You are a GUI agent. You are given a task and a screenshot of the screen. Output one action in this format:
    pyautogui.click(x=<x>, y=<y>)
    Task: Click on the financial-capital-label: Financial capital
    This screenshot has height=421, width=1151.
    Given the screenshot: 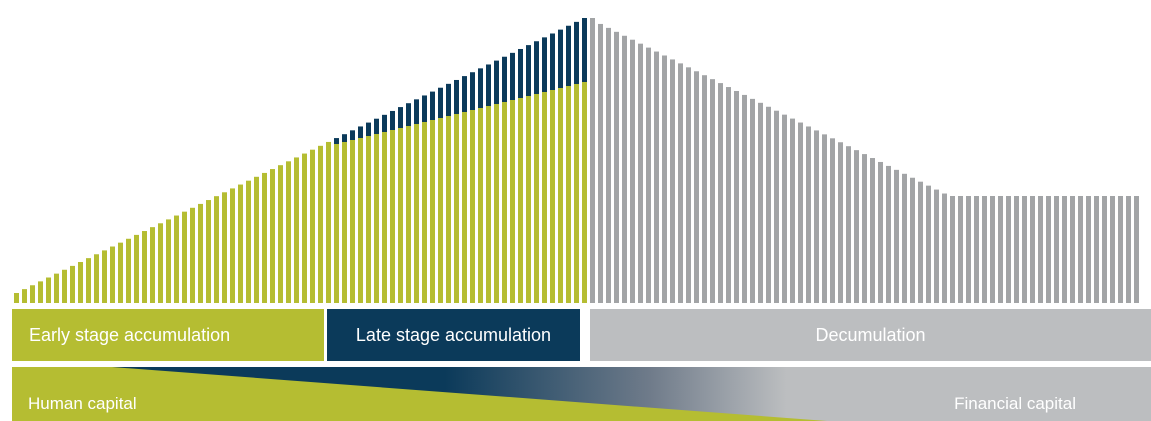 What is the action you would take?
    pyautogui.click(x=1015, y=403)
    